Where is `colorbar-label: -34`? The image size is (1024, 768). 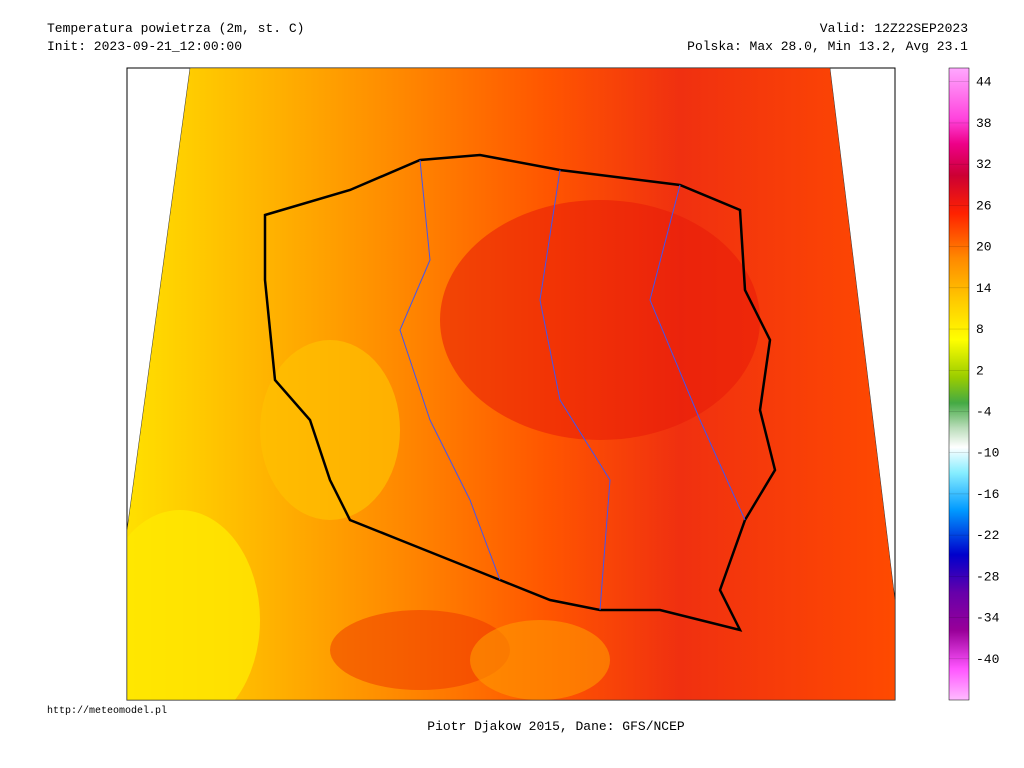
colorbar-label: -34 is located at coordinates (988, 618).